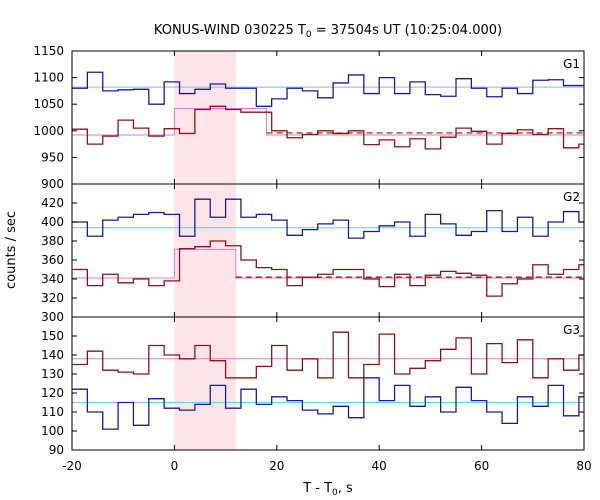 This screenshot has height=500, width=600. Describe the element at coordinates (52, 279) in the screenshot. I see `y-tick-label: 340` at that location.